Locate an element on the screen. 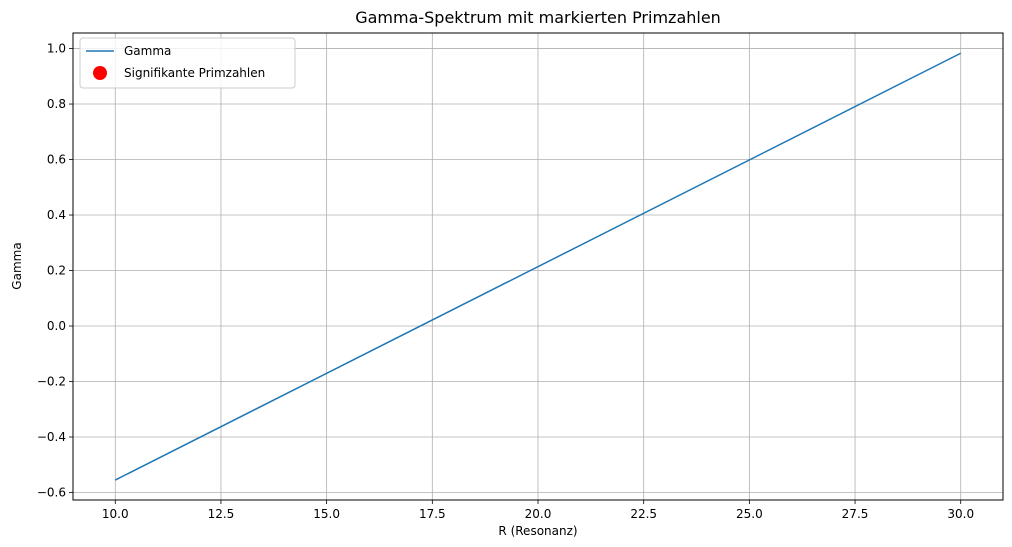  y-tick-label: 1.0 is located at coordinates (56, 49).